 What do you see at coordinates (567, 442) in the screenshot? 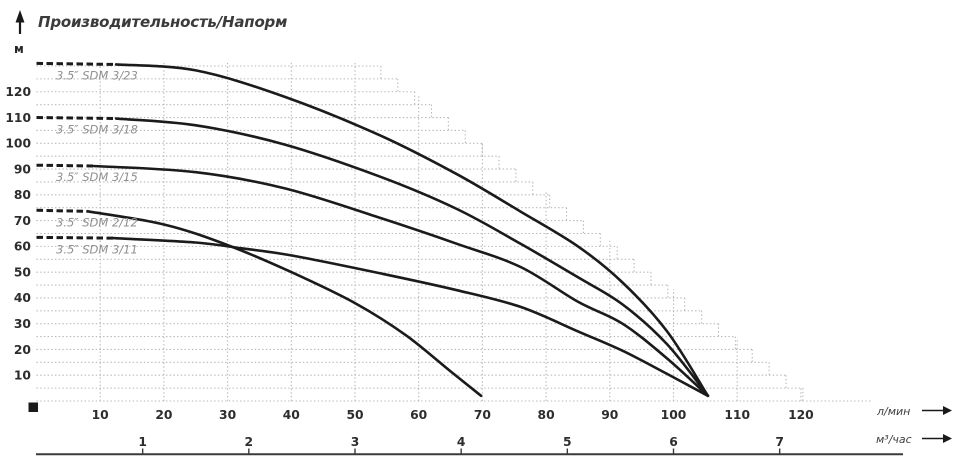
I see `x-tick-label-m3h: 5` at bounding box center [567, 442].